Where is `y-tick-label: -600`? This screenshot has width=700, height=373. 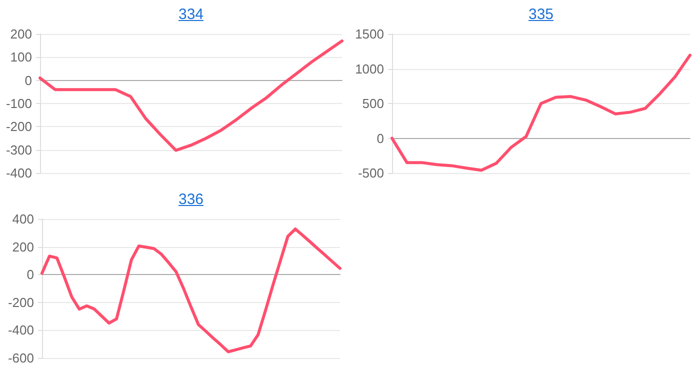
y-tick-label: -600 is located at coordinates (21, 358).